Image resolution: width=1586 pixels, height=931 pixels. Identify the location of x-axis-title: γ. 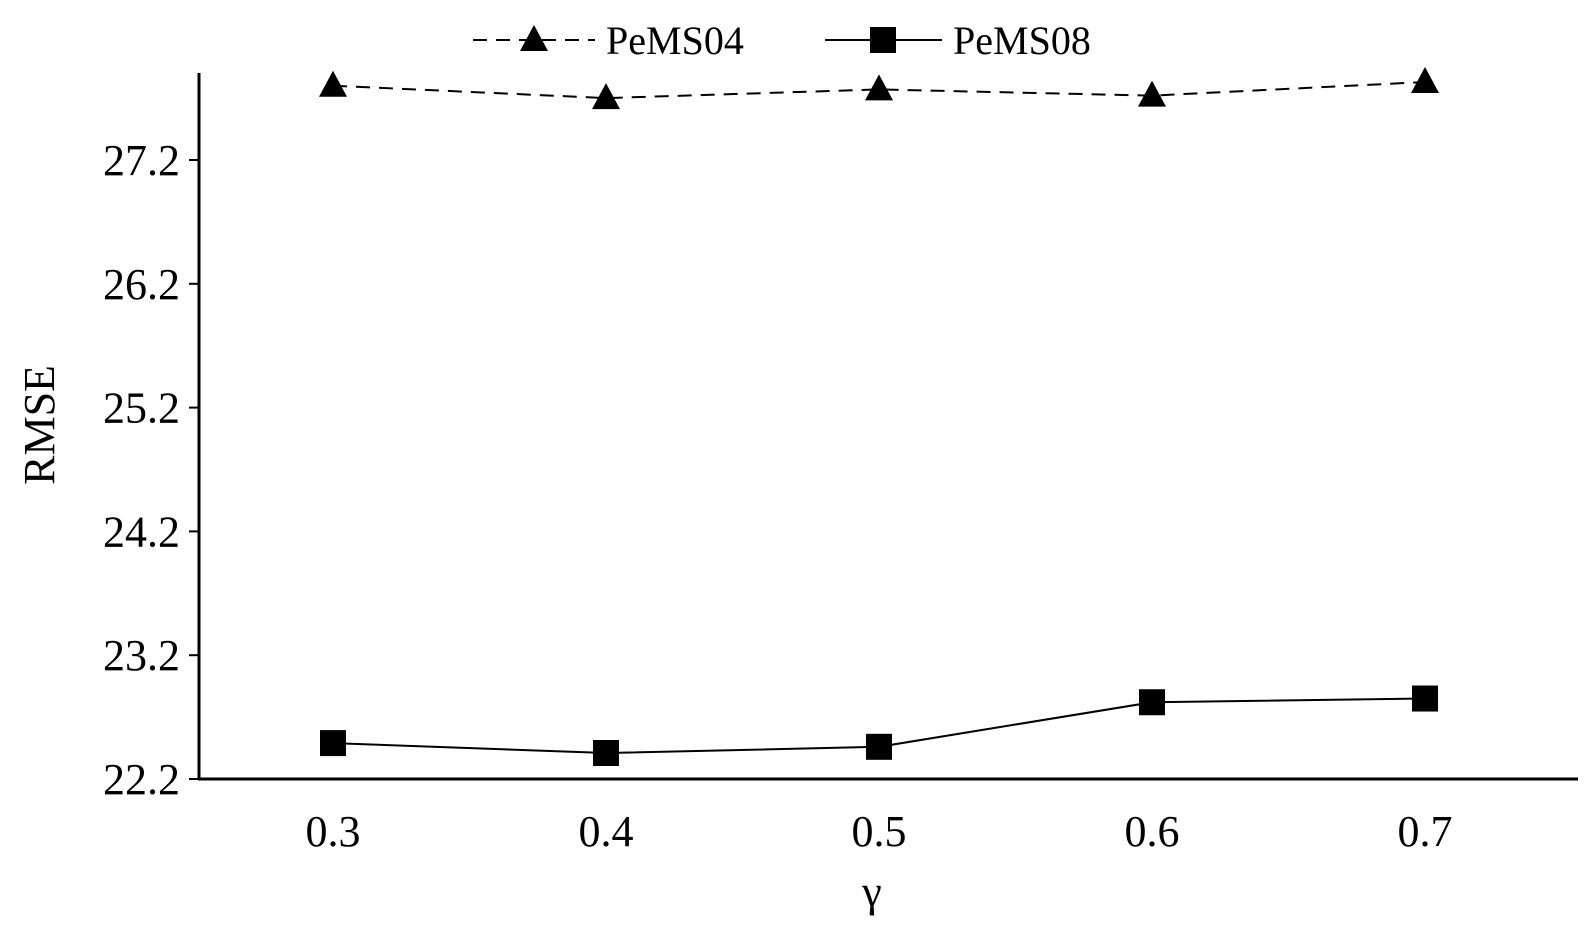
(871, 891).